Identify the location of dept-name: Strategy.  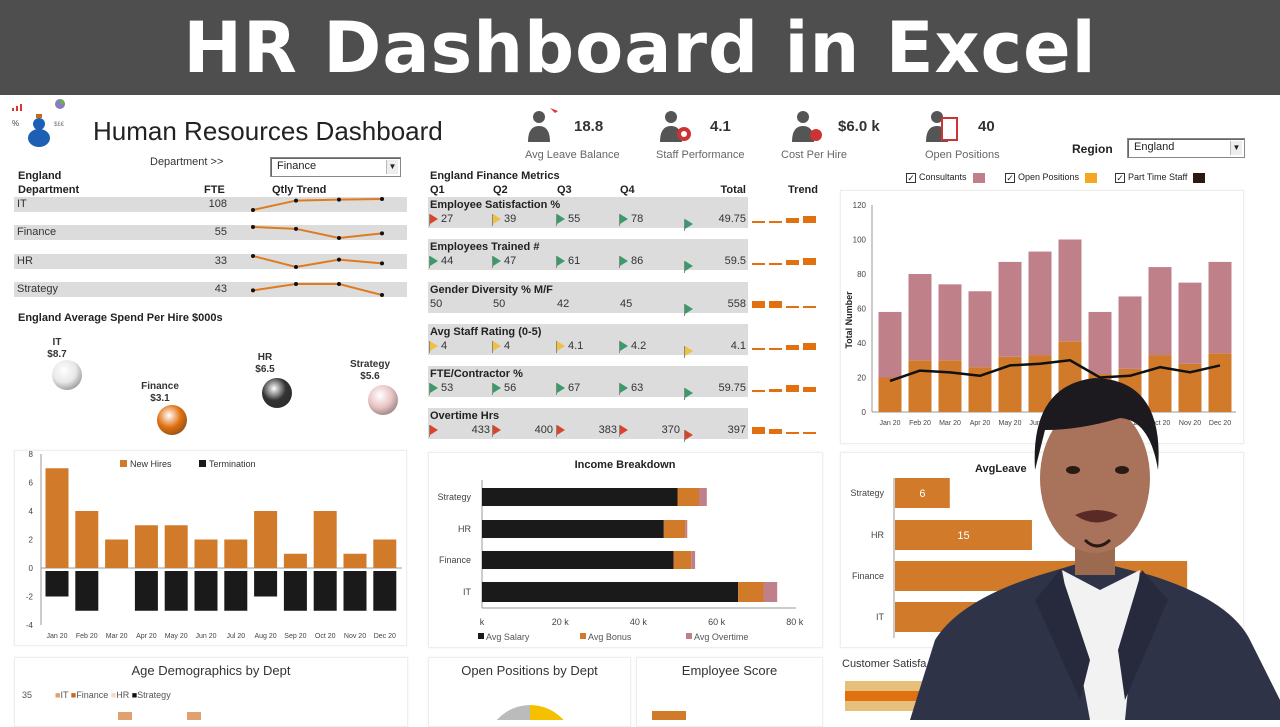
(37, 289).